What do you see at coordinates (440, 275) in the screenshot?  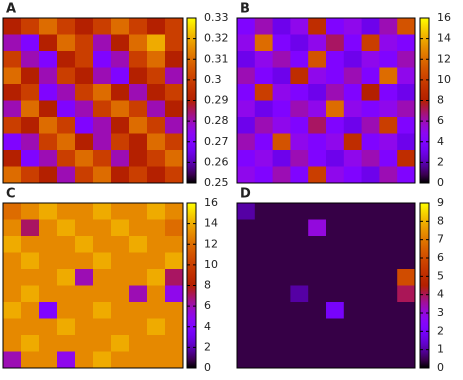 I see `colorbar-tick-label: 5` at bounding box center [440, 275].